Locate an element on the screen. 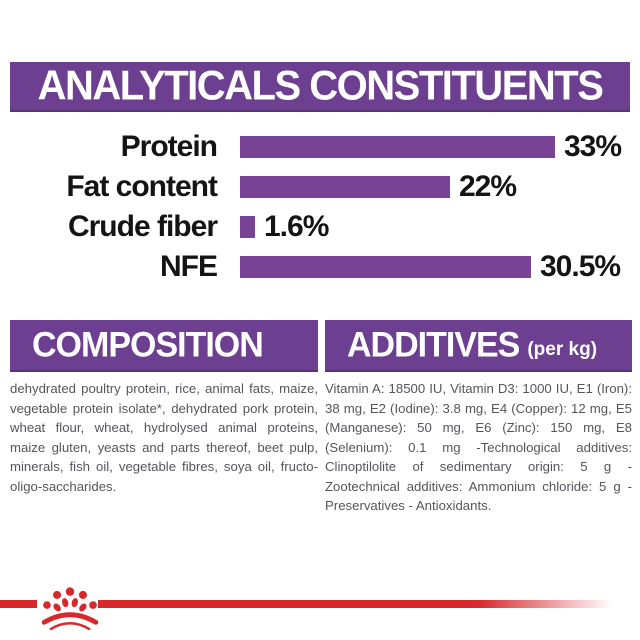 This screenshot has height=640, width=640. chart-value-label: 33% is located at coordinates (593, 146).